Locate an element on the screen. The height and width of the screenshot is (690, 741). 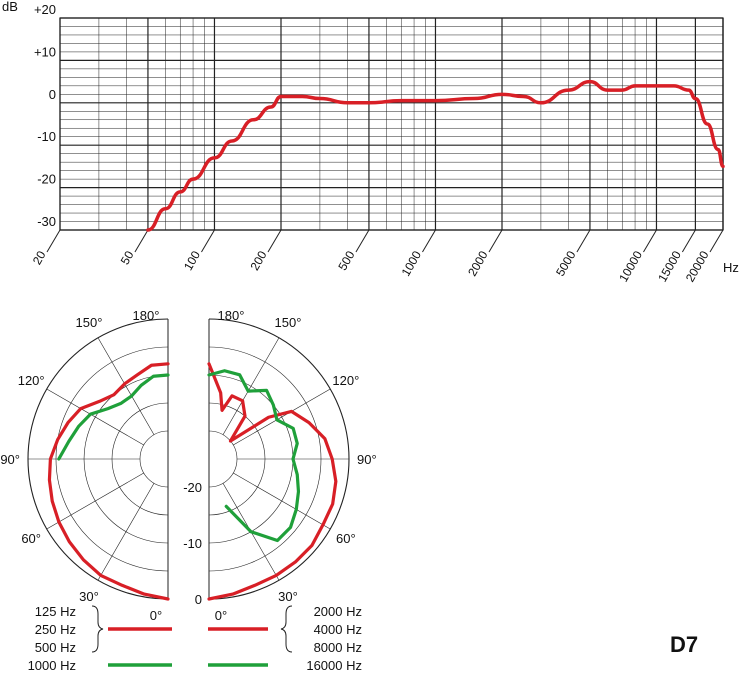
y-tick-label: -20 is located at coordinates (46, 179).